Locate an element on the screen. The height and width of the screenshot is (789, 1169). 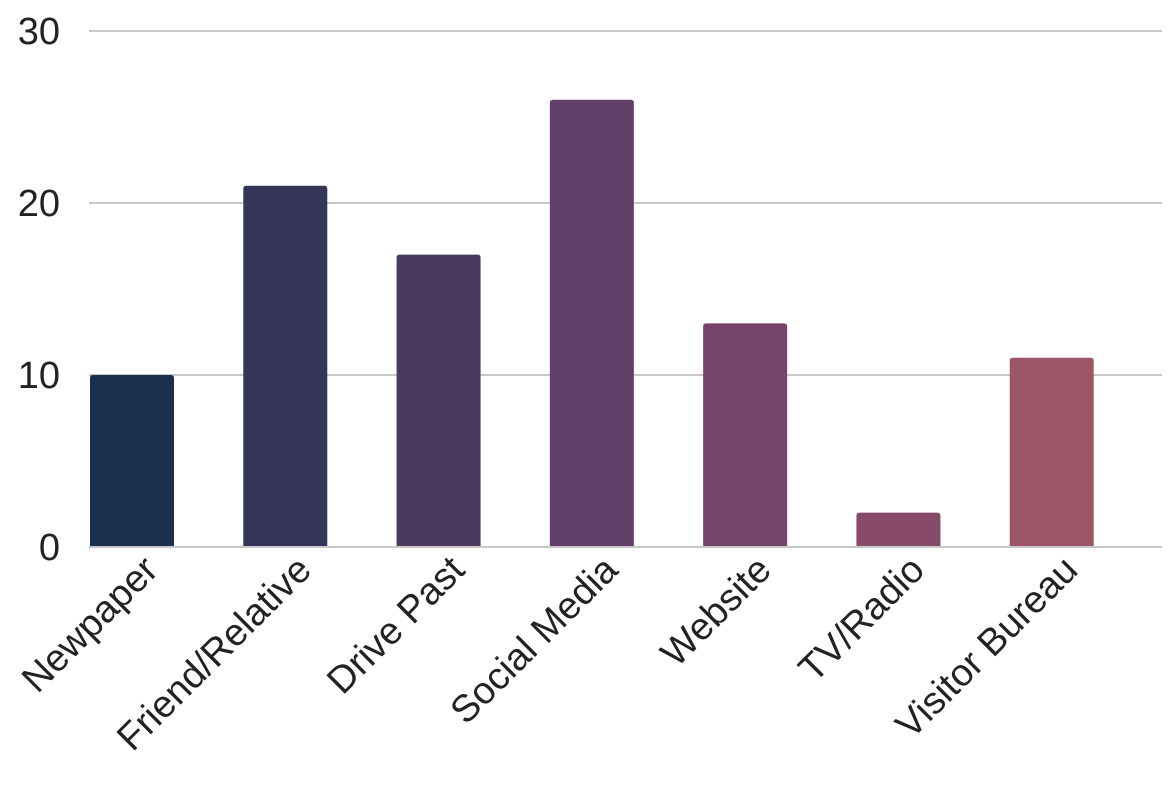
y-axis-tick-labels: 0 10 20 30 is located at coordinates (39, 290).